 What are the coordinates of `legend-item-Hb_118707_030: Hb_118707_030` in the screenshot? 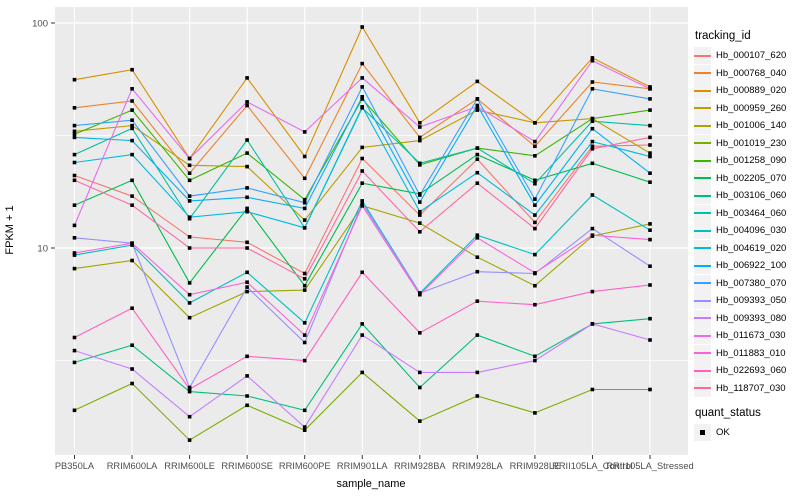 It's located at (747, 388).